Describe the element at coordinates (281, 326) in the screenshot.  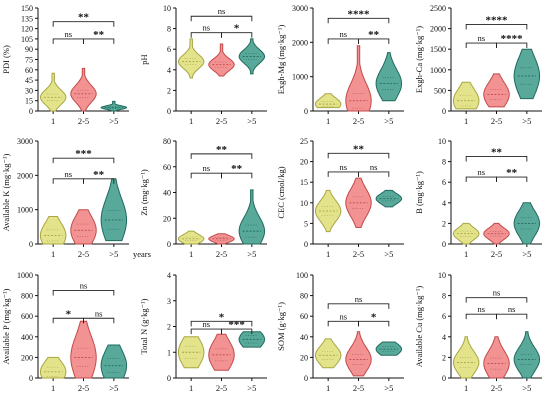
I see `y-axis-label: SOM (g·kg⁻¹)` at that location.